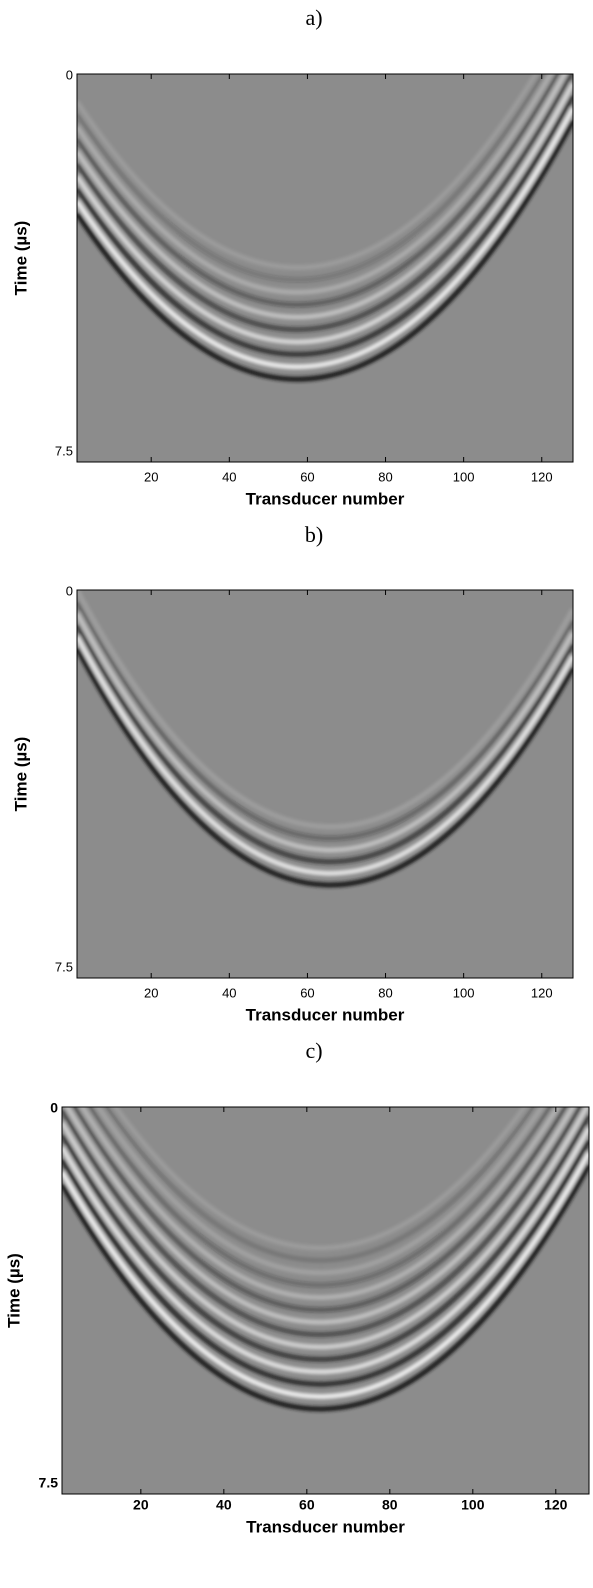 This screenshot has height=1588, width=593. Describe the element at coordinates (313, 1050) in the screenshot. I see `panel-title: c)` at that location.